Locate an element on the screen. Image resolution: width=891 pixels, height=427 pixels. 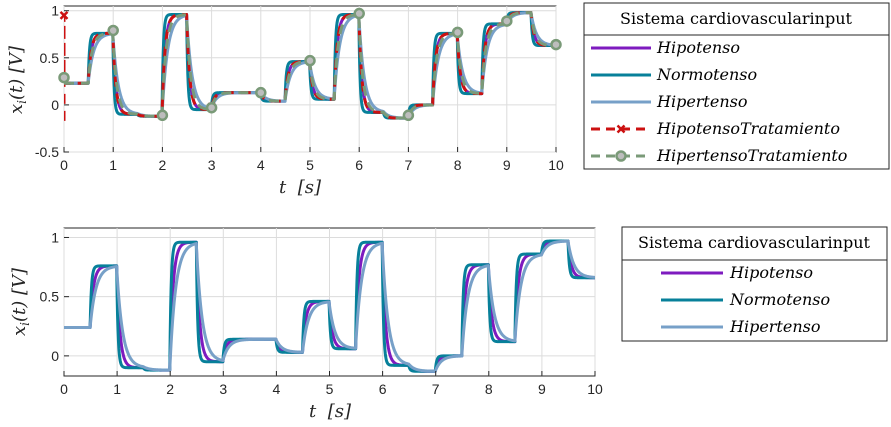
y-tick-label: -0.5 is located at coordinates (47, 152).